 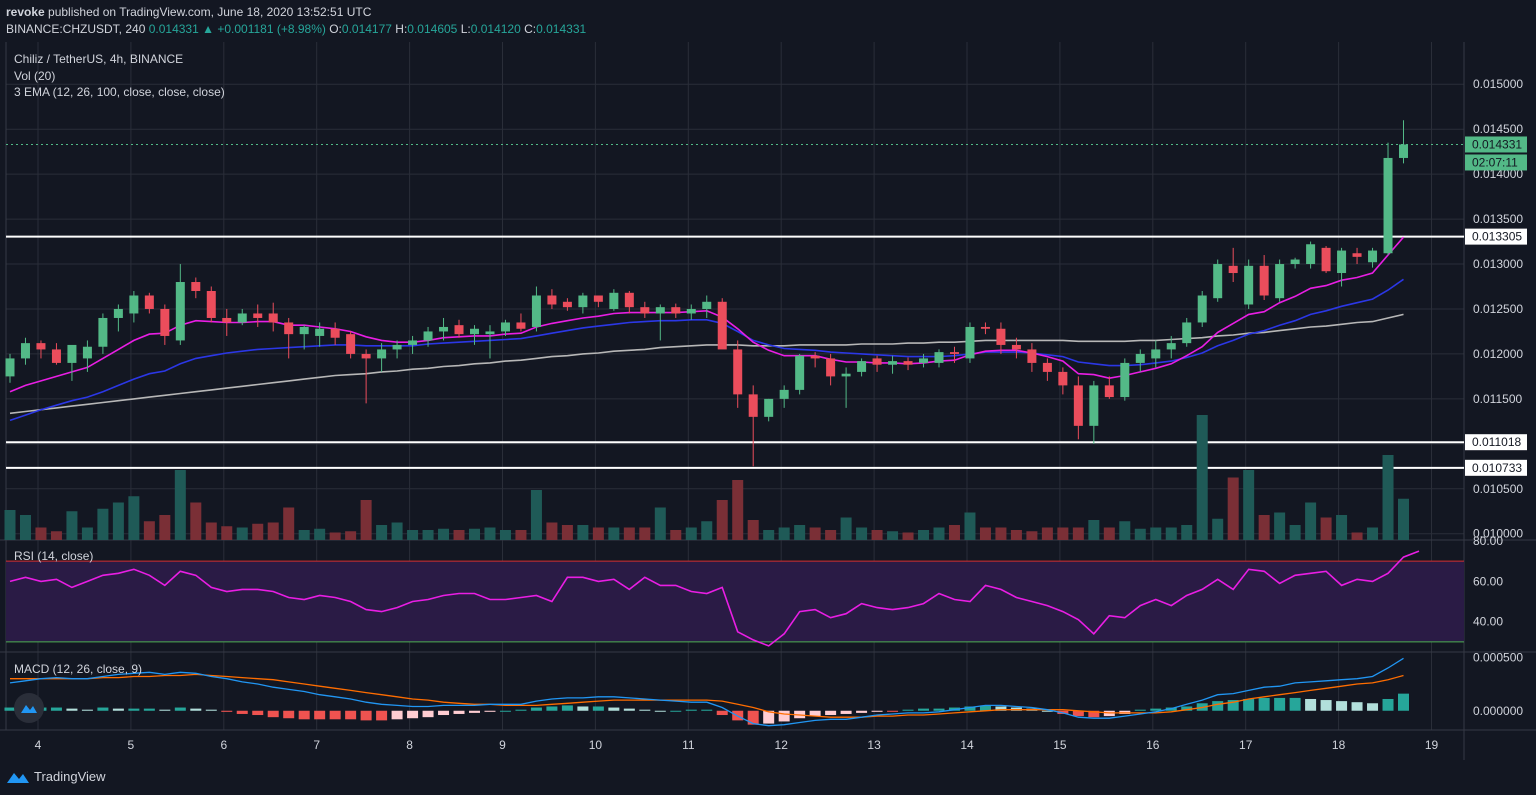 I want to click on low-value: 0.014120, so click(x=495, y=29).